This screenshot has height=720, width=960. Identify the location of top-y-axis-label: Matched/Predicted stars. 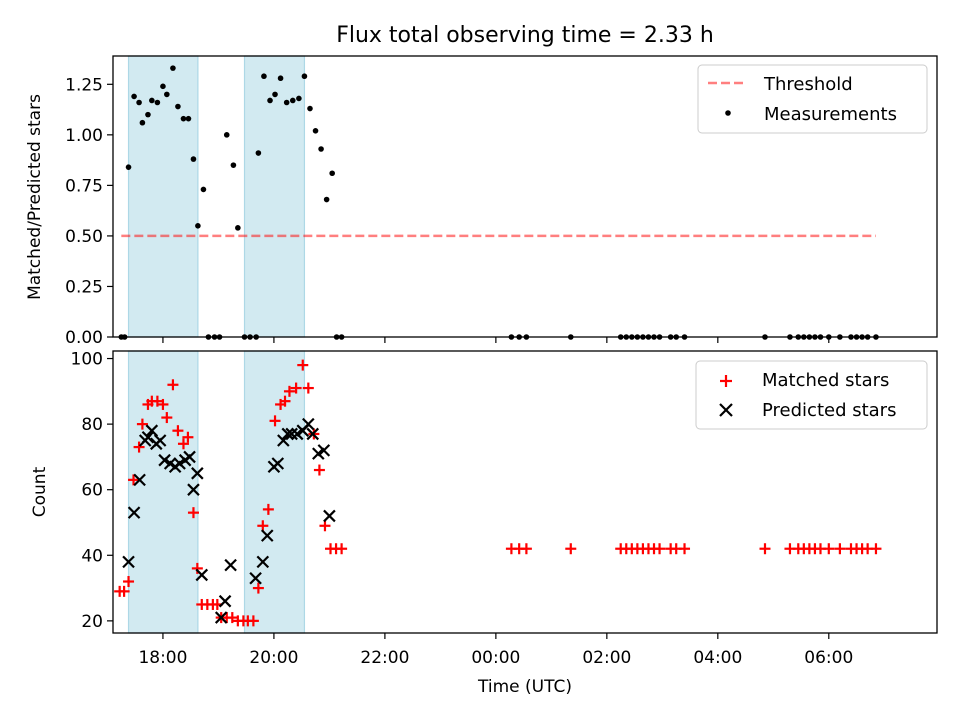
(35, 197).